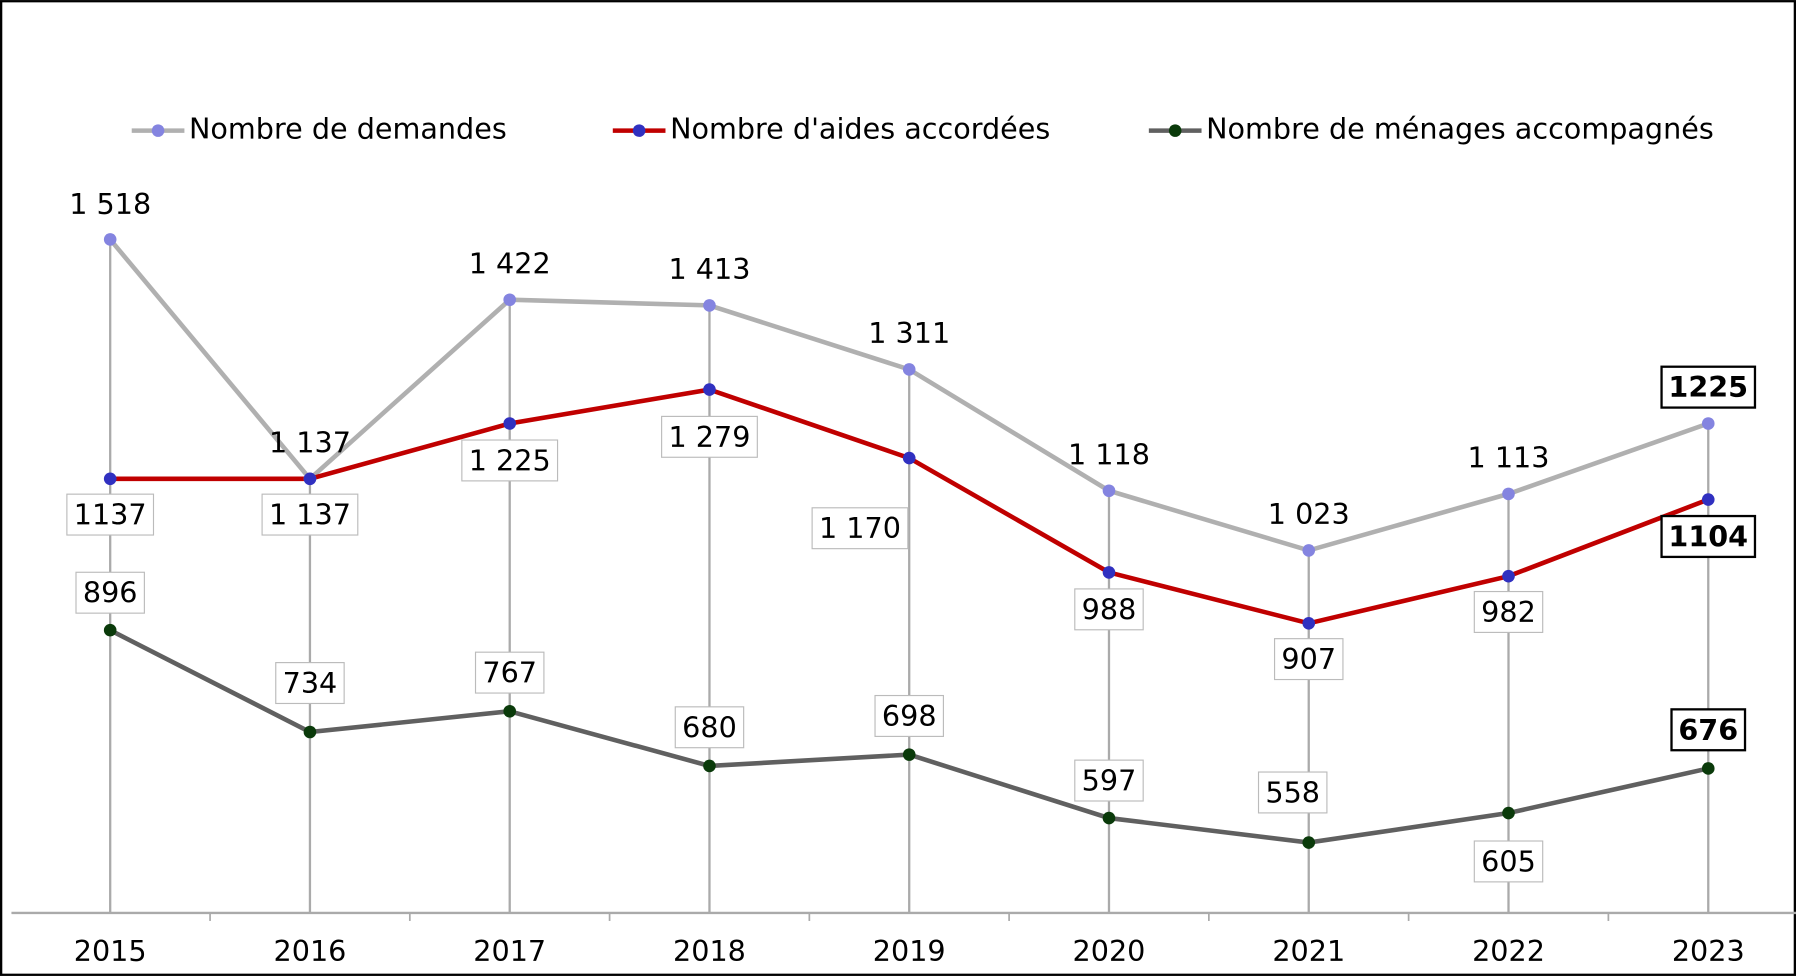 This screenshot has height=976, width=1796. I want to click on value-label-group: 1 023, so click(1309, 514).